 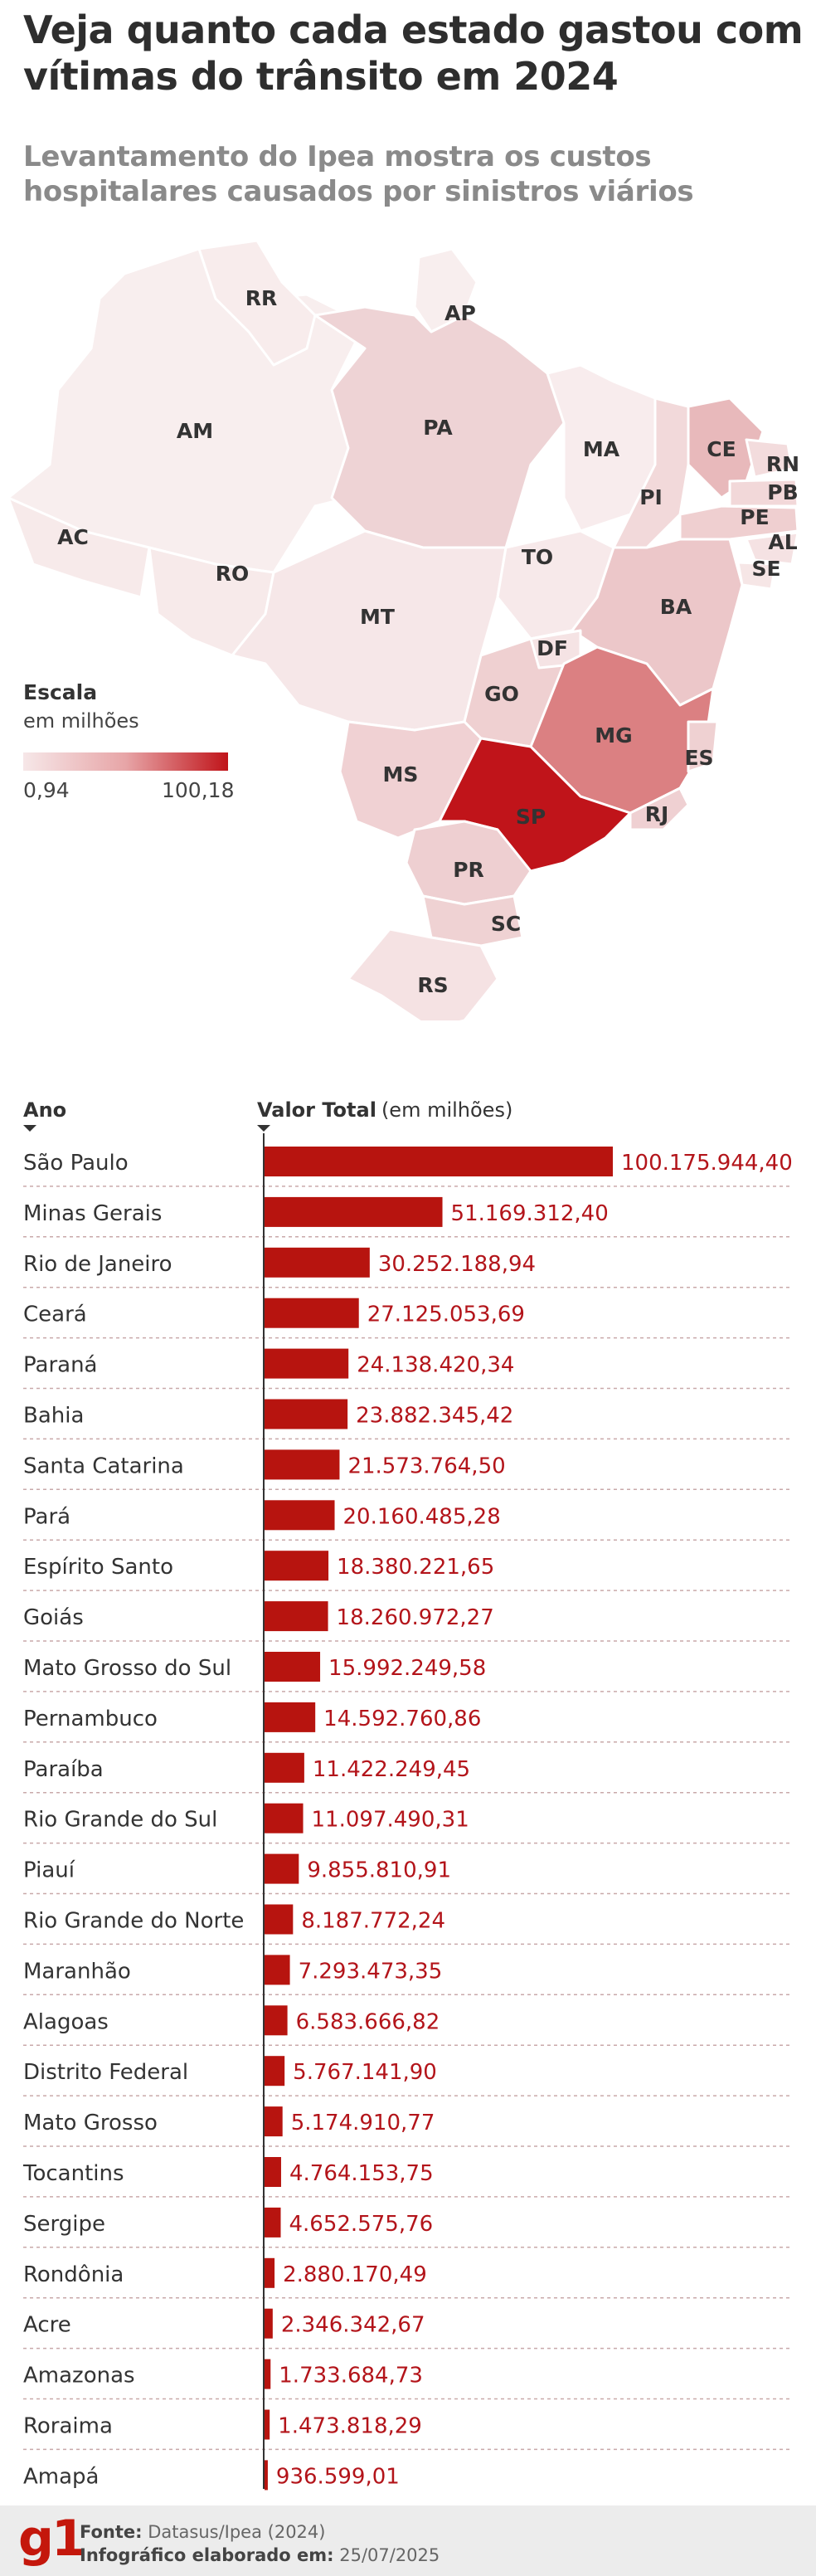 I want to click on state-label-ap: AP, so click(x=460, y=313).